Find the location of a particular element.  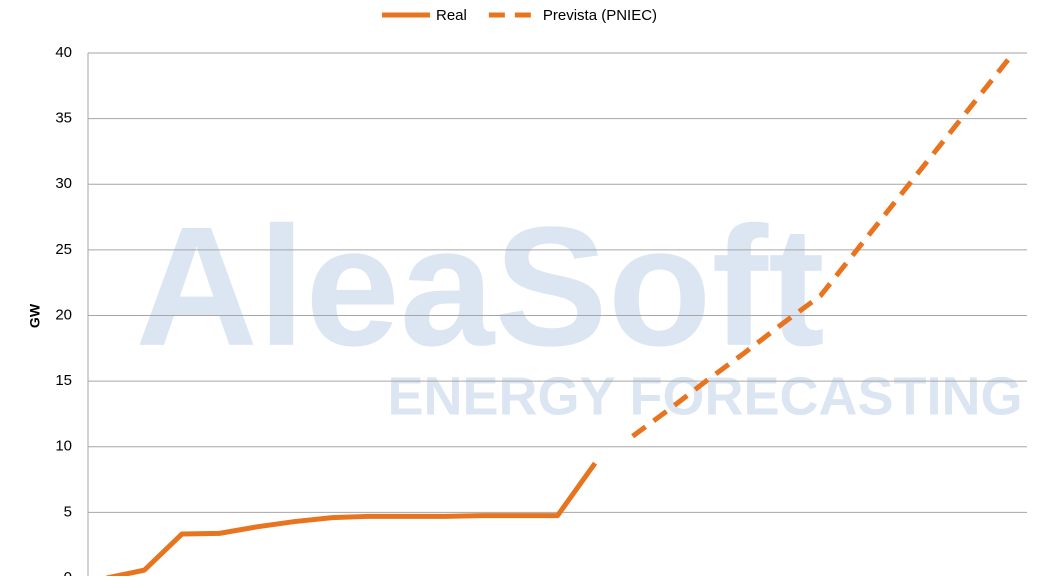

y-tick-label: 15 is located at coordinates (63, 380).